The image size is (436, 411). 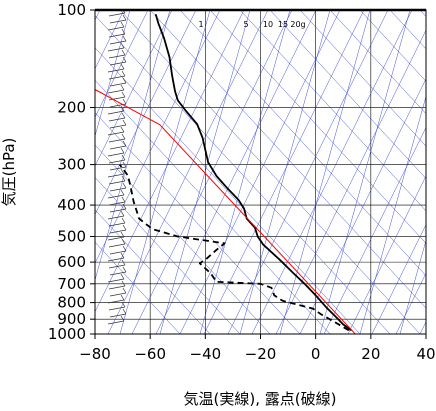 I want to click on y-tick-label: 200, so click(x=71, y=108).